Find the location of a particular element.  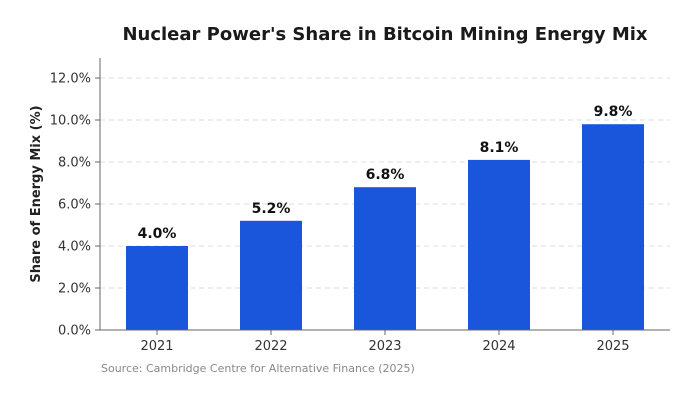

y-tick-label: 6.0% is located at coordinates (74, 205).